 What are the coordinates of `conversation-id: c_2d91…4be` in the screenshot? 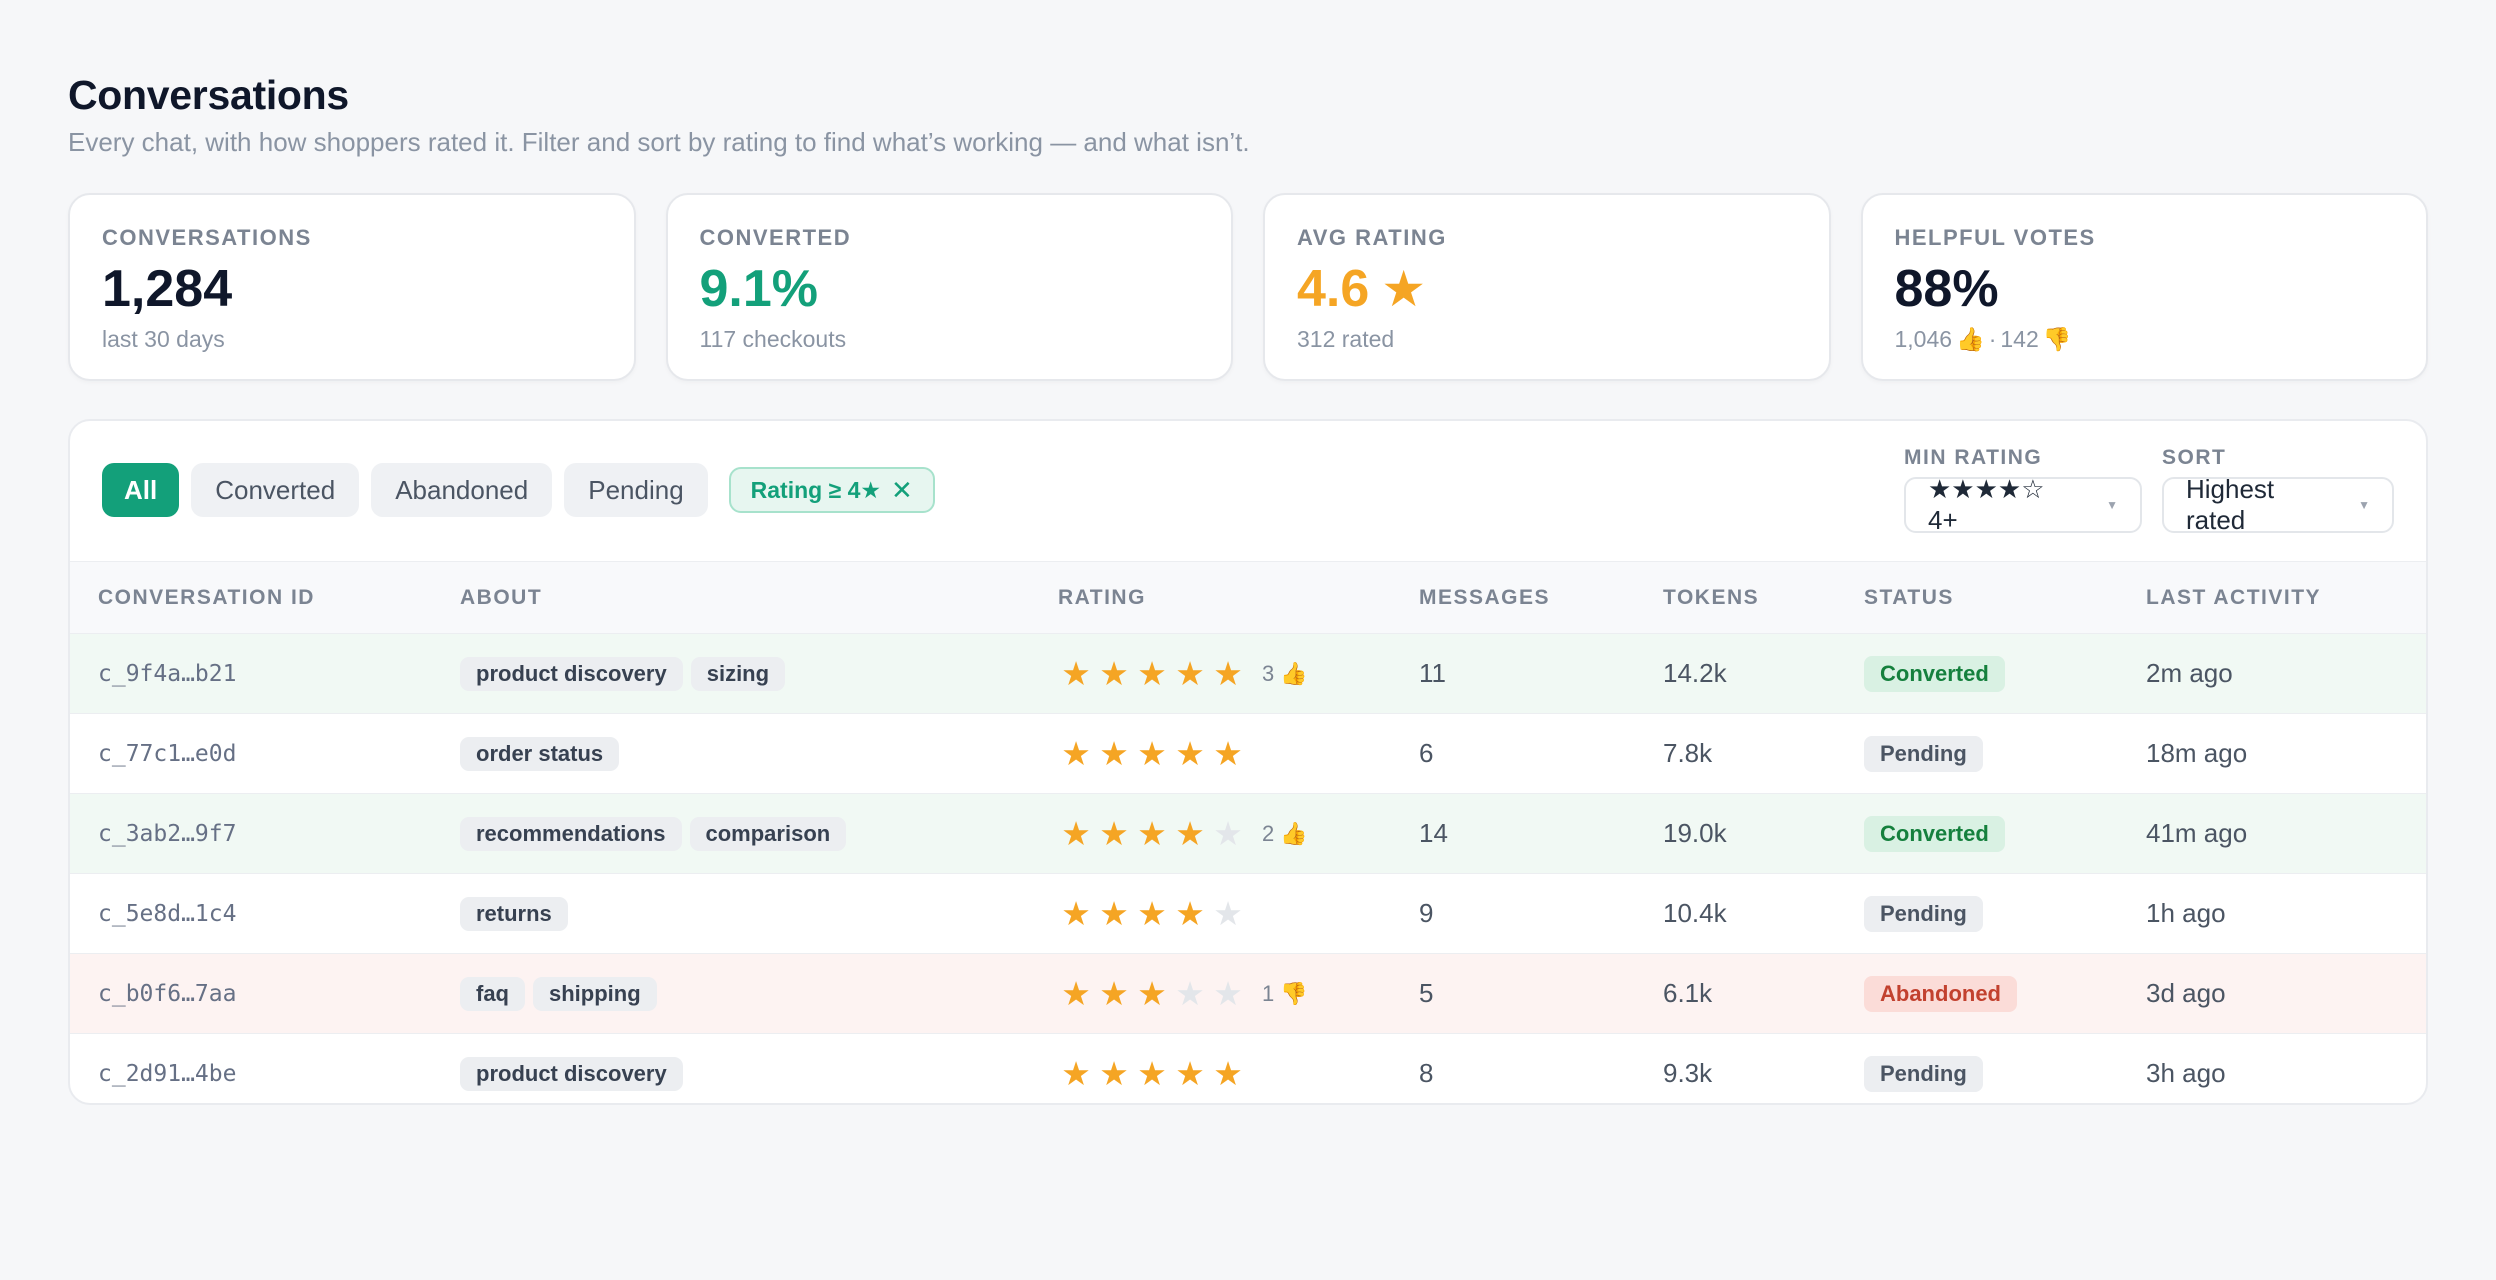 It's located at (167, 1073).